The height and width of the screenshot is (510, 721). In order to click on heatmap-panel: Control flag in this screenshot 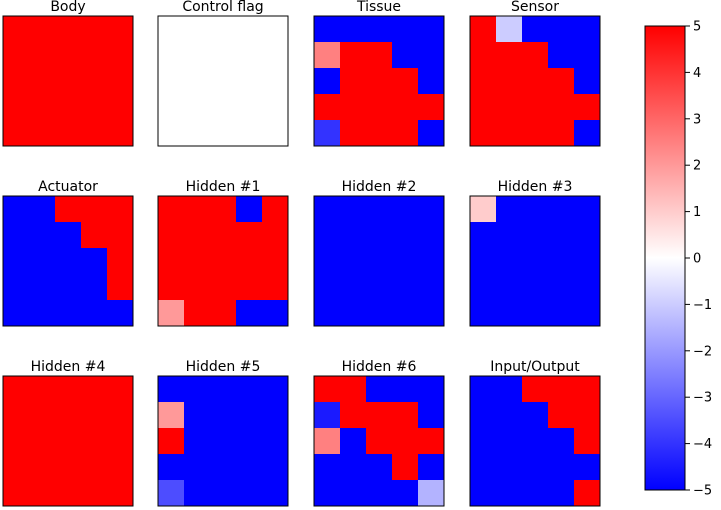, I will do `click(223, 73)`.